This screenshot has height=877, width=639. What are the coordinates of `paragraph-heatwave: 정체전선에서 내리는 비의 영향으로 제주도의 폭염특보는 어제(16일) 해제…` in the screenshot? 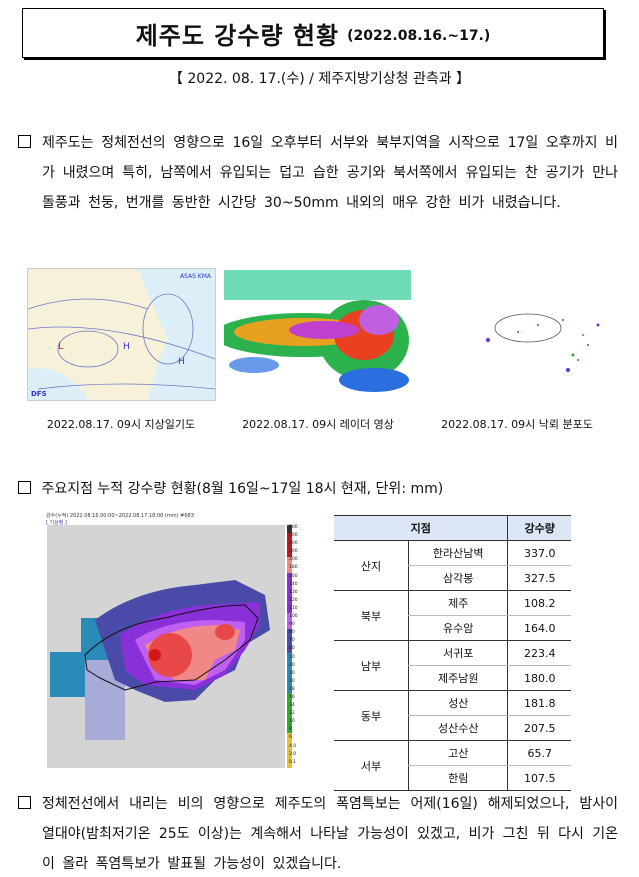 It's located at (318, 833).